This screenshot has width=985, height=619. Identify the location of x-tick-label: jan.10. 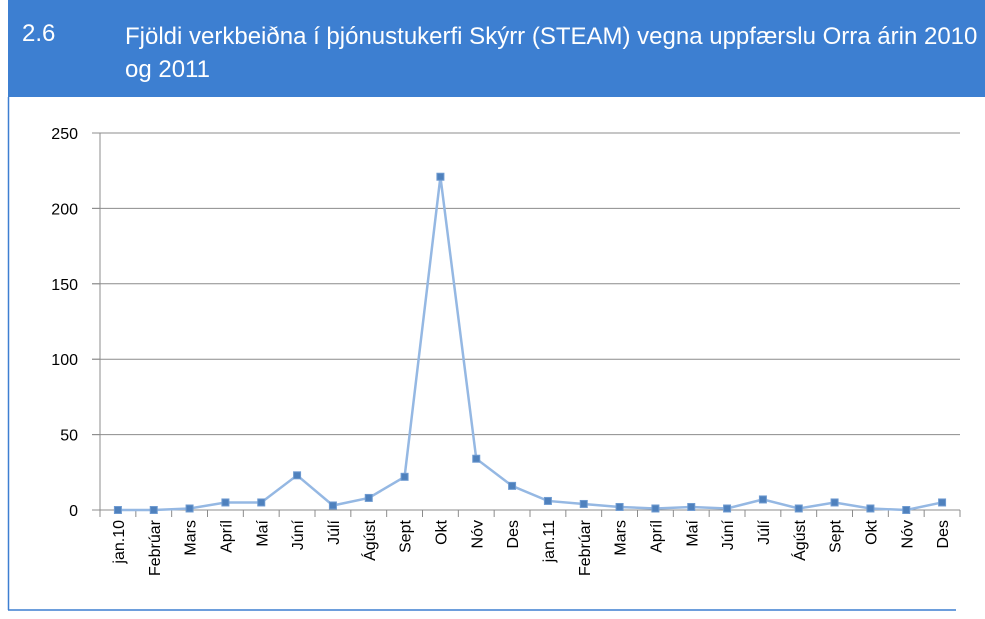
(119, 542).